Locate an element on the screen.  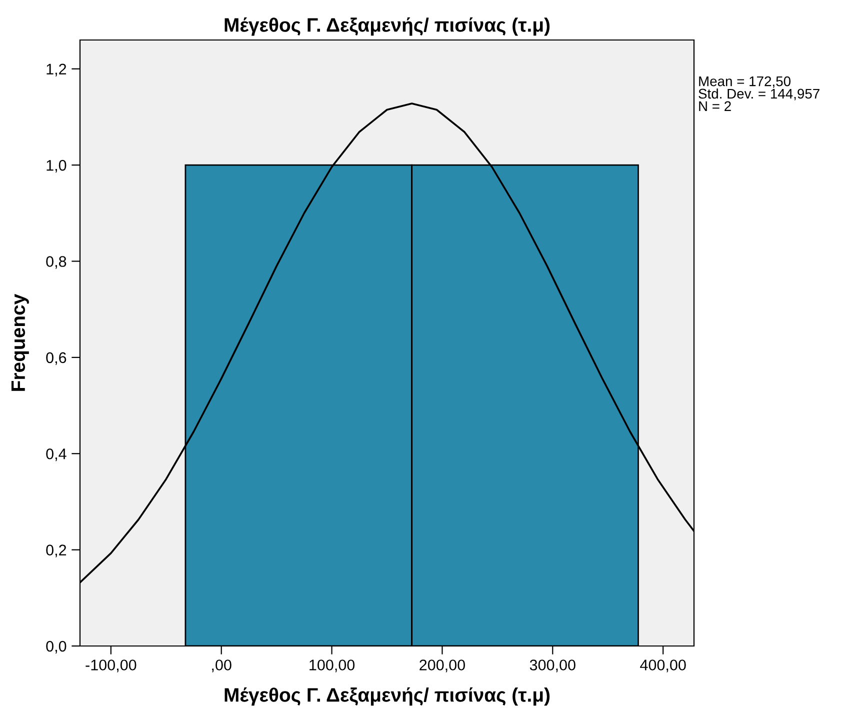
x-tick-label: 400,00 is located at coordinates (663, 666).